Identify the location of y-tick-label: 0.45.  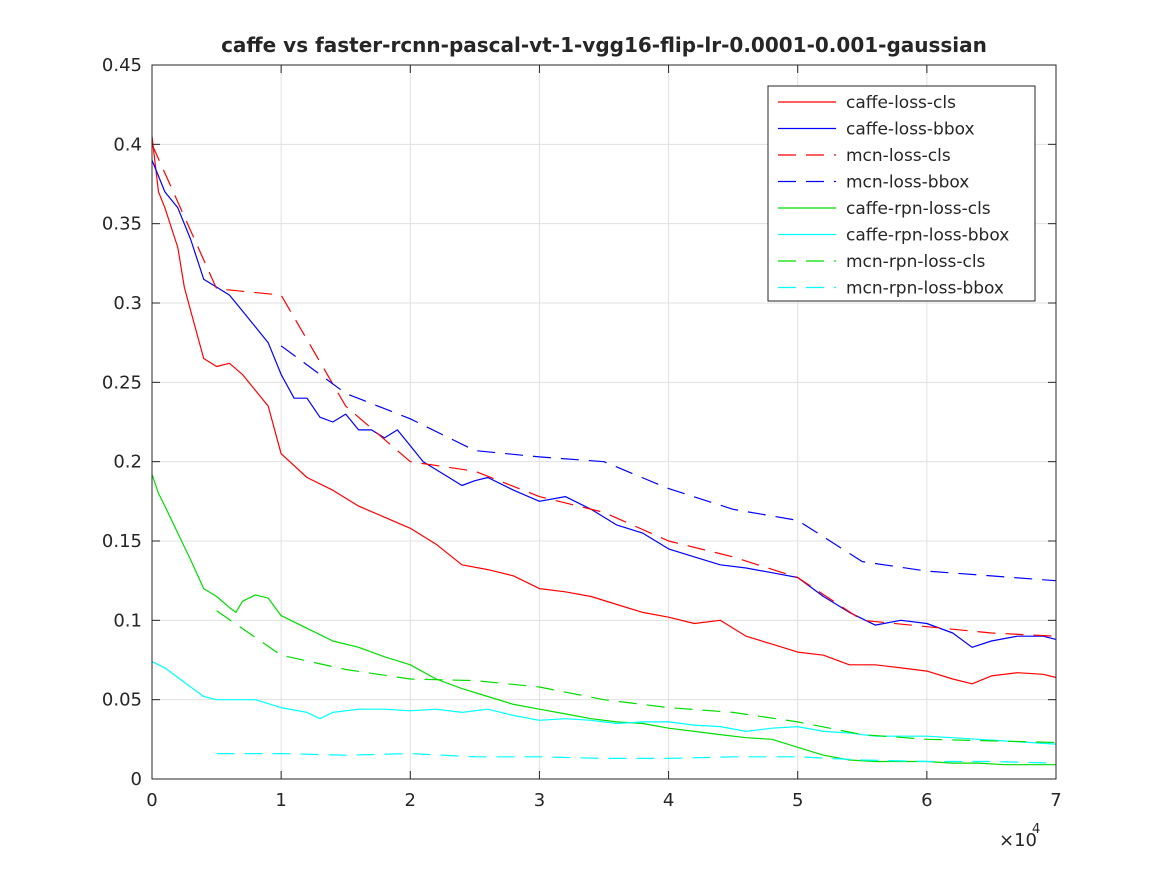
(122, 65).